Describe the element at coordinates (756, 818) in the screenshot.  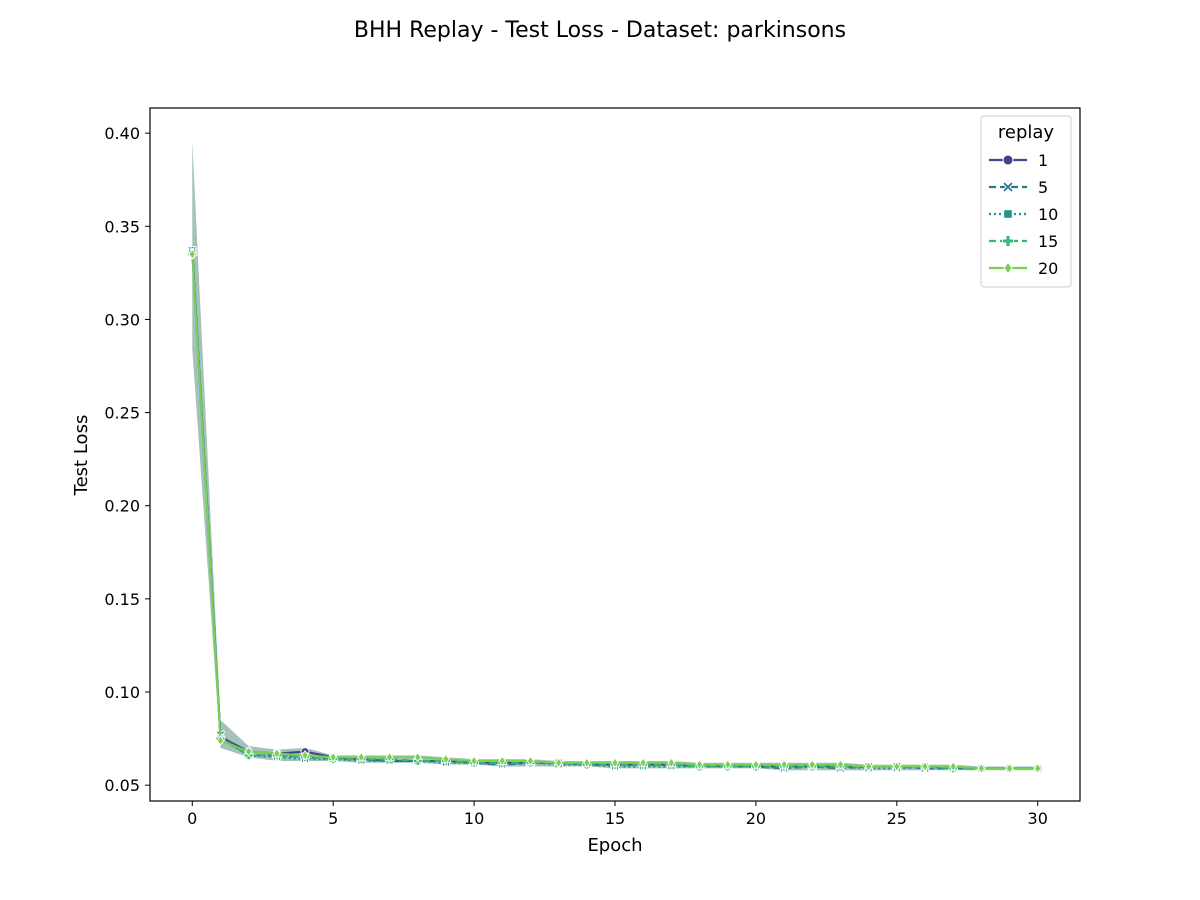
I see `x-tick-label: 20` at that location.